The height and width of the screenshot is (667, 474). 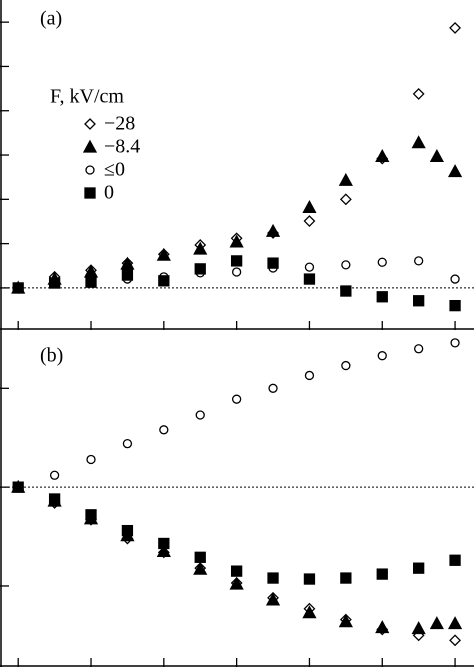 What do you see at coordinates (119, 124) in the screenshot?
I see `legend-label: −28` at bounding box center [119, 124].